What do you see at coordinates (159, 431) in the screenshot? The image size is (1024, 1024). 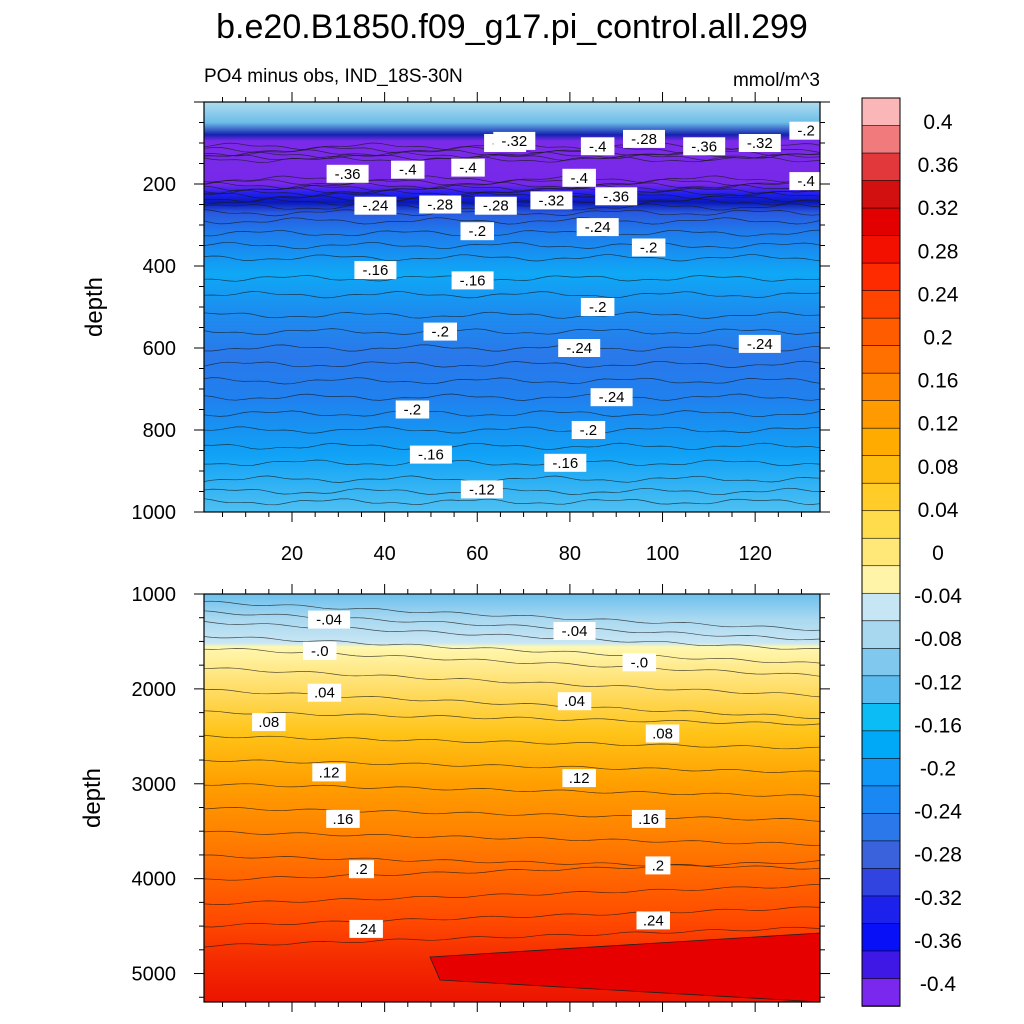 I see `y-tick-label: 800` at bounding box center [159, 431].